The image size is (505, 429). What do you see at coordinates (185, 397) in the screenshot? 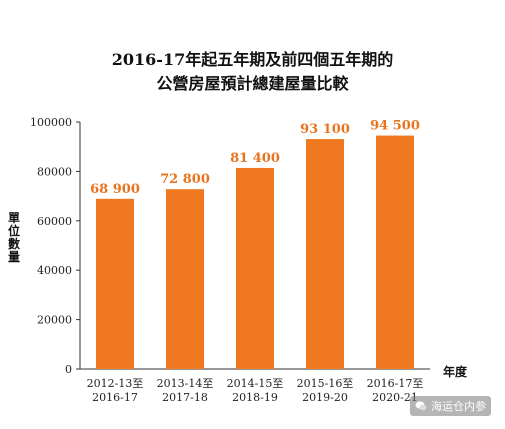
I see `x-tick-label: 2017-18` at bounding box center [185, 397].